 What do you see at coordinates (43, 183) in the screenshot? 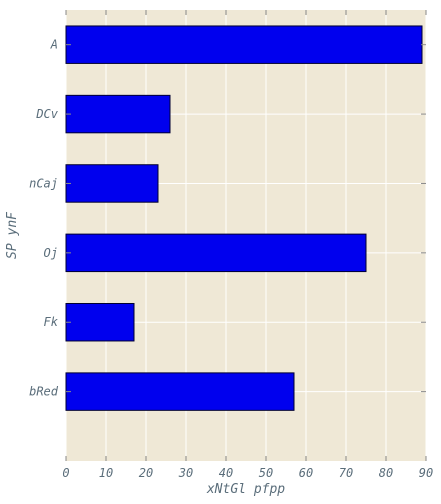
I see `y-tick-label: nCaj` at bounding box center [43, 183].